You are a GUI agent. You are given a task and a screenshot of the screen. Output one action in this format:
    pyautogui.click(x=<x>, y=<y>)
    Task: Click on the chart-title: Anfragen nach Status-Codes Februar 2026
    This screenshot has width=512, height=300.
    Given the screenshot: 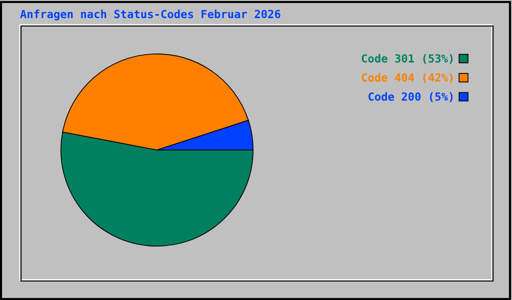 What is the action you would take?
    pyautogui.click(x=150, y=15)
    